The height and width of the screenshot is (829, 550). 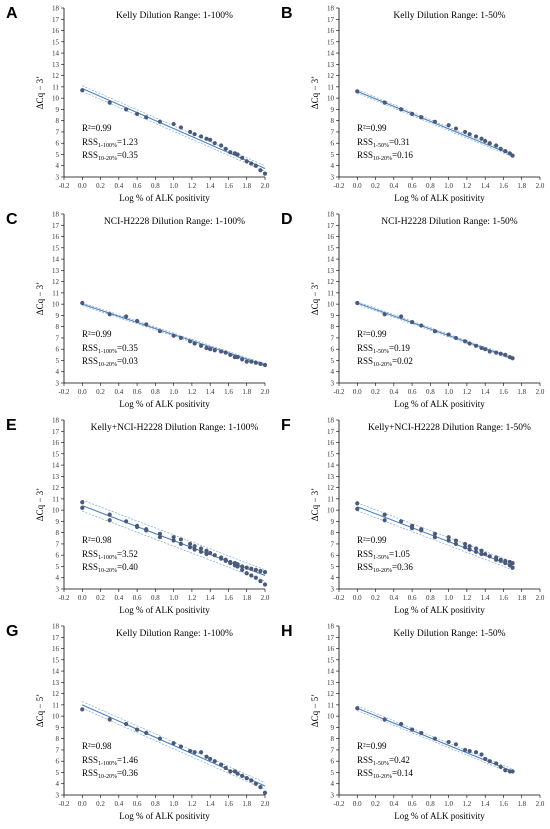 I want to click on y-tick-label: 15, so click(x=56, y=454).